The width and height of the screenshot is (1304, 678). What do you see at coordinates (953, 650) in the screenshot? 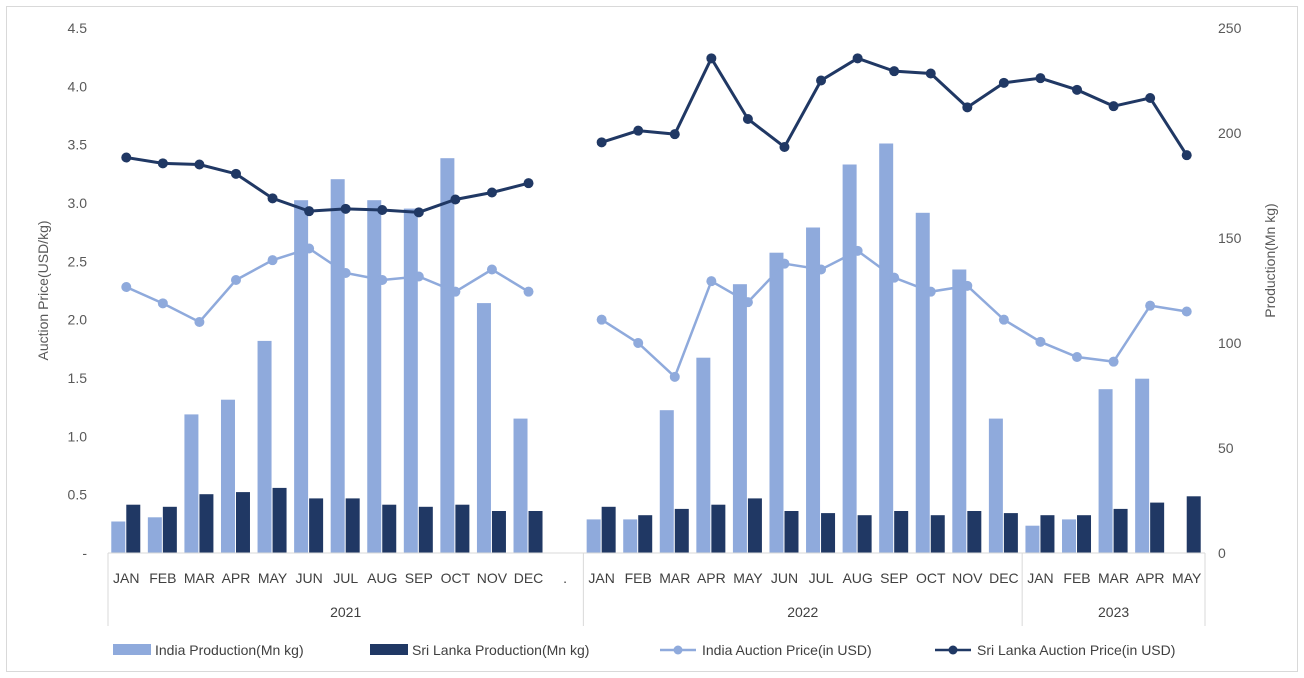
I see `legend-swatch-marker` at bounding box center [953, 650].